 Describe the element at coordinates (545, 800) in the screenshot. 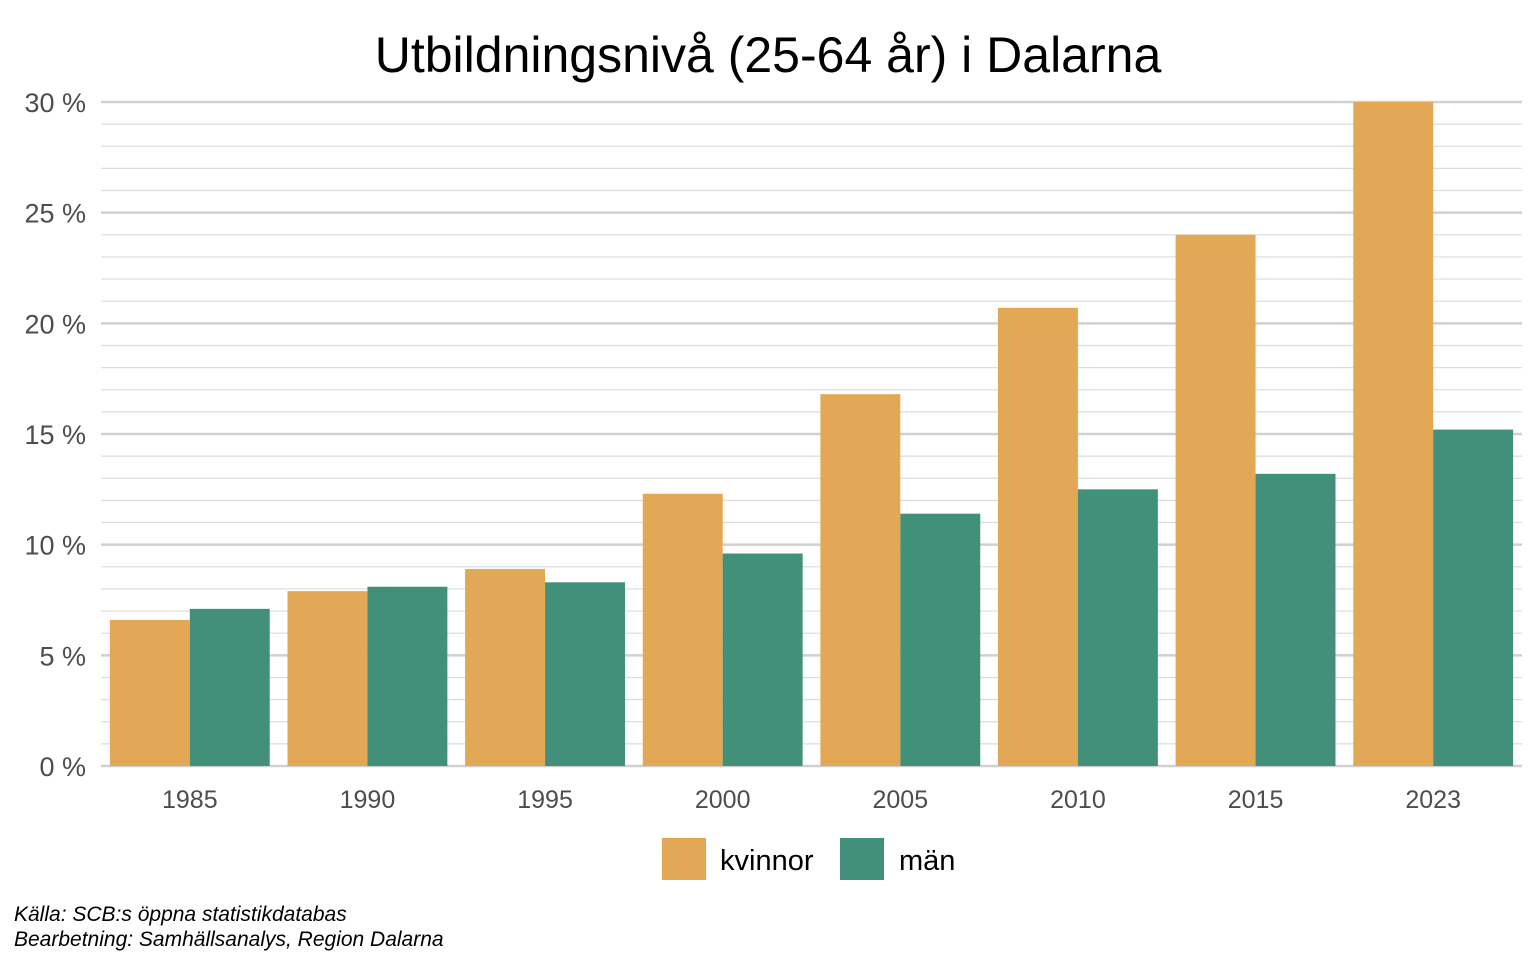

I see `x-tick-label: 1995` at that location.